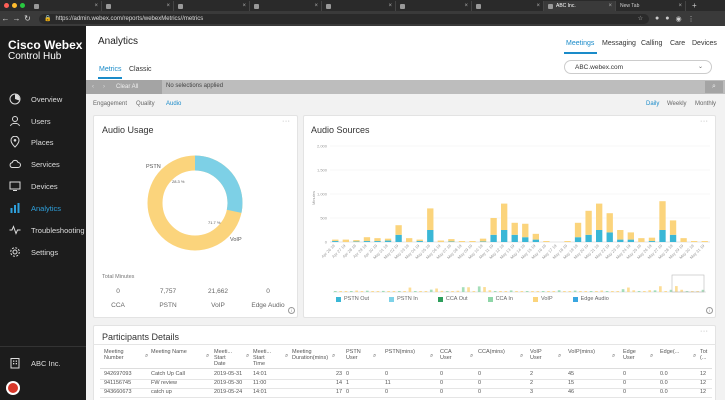 Image resolution: width=725 pixels, height=400 pixels. Describe the element at coordinates (580, 43) in the screenshot. I see `tab-meetings: Meetings` at that location.